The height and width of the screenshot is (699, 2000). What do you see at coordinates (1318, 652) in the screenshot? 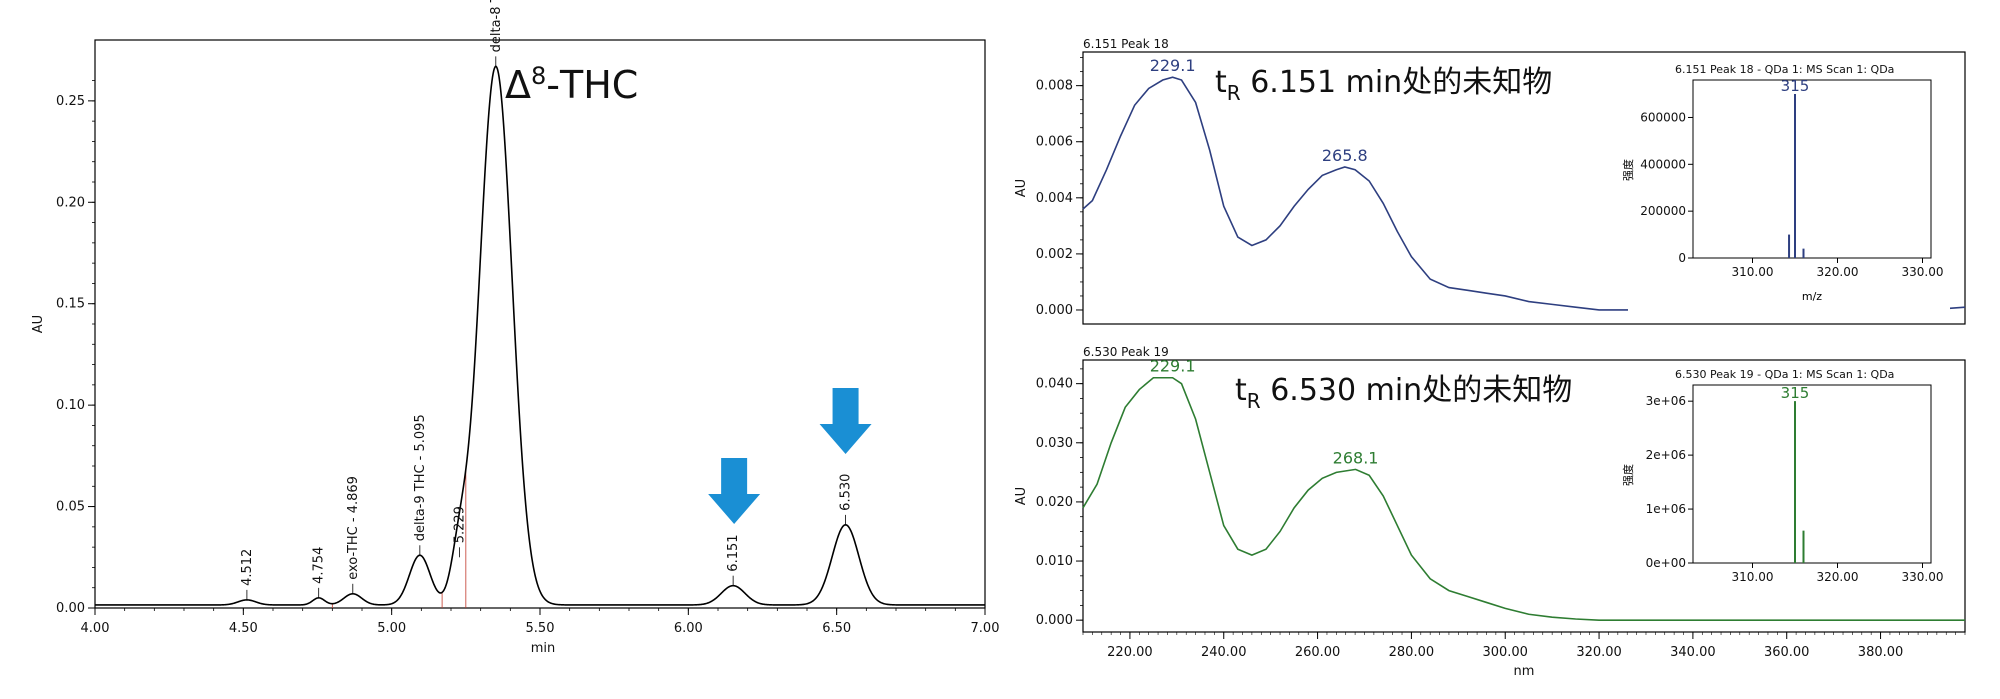
I see `x-tick-label: 260.00` at bounding box center [1318, 652].